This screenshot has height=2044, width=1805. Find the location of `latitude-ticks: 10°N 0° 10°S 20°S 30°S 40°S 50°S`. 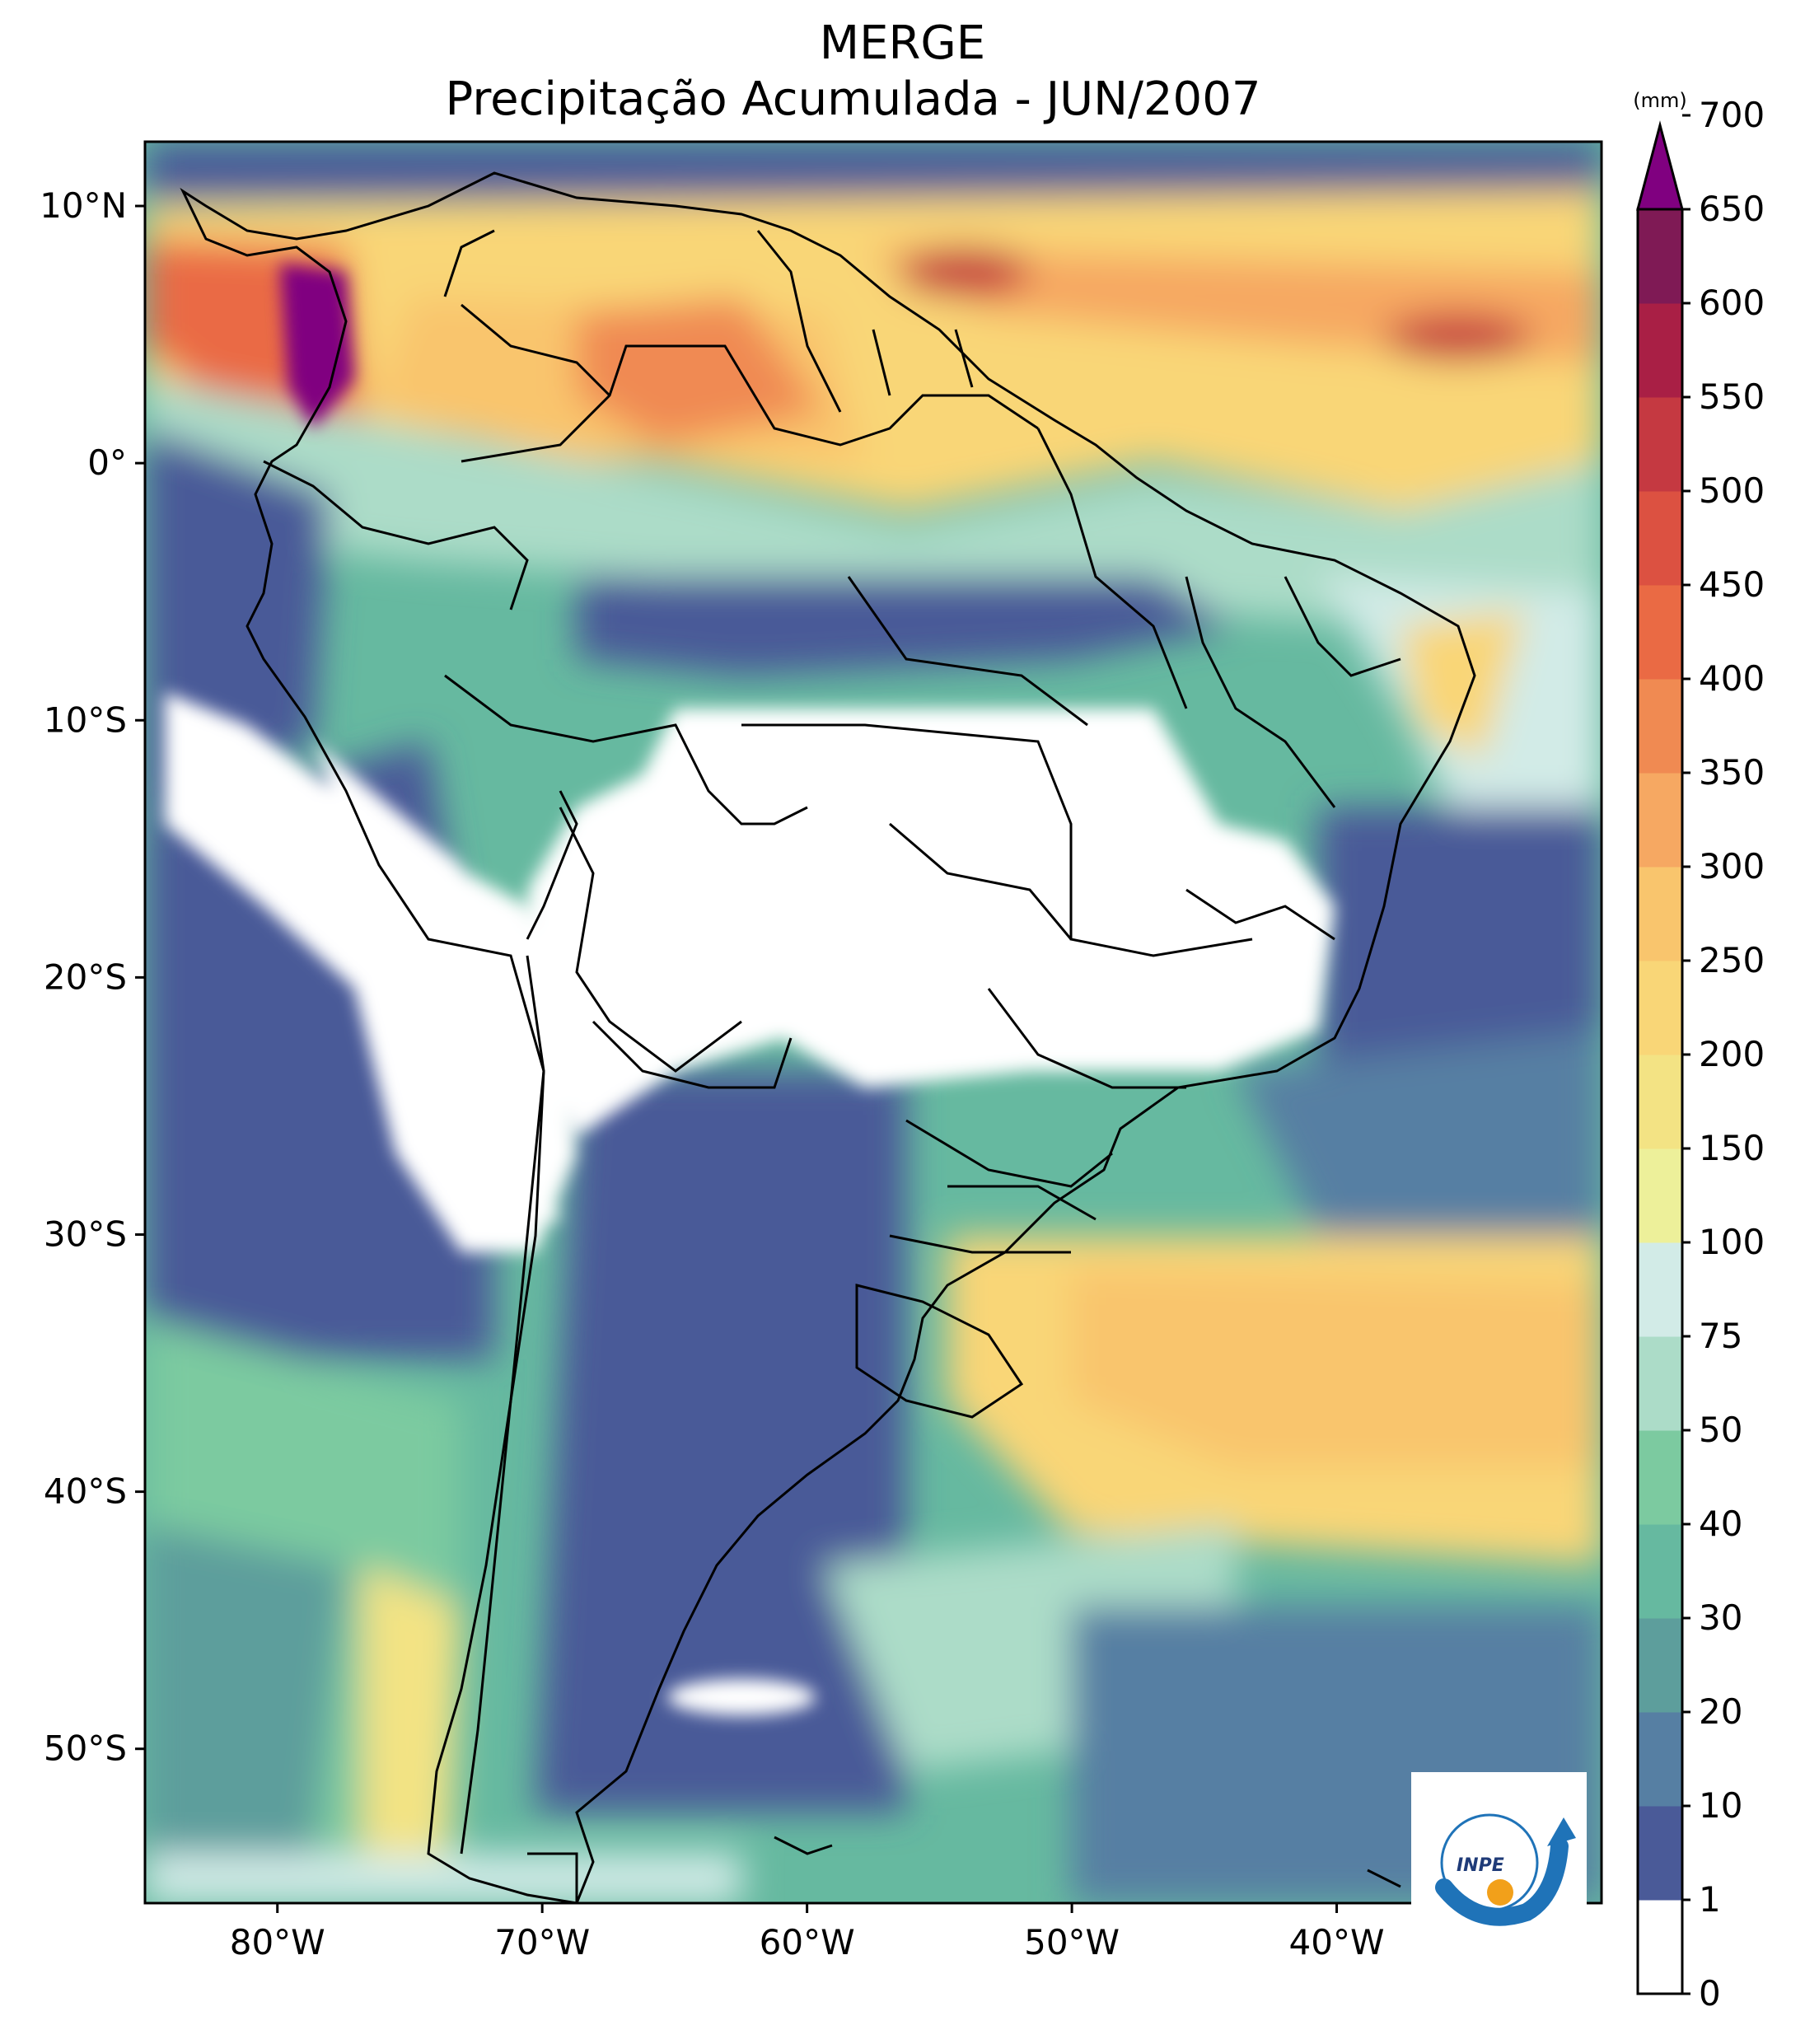

latitude-ticks: 10°N 0° 10°S 20°S 30°S 40°S 50°S is located at coordinates (92, 977).